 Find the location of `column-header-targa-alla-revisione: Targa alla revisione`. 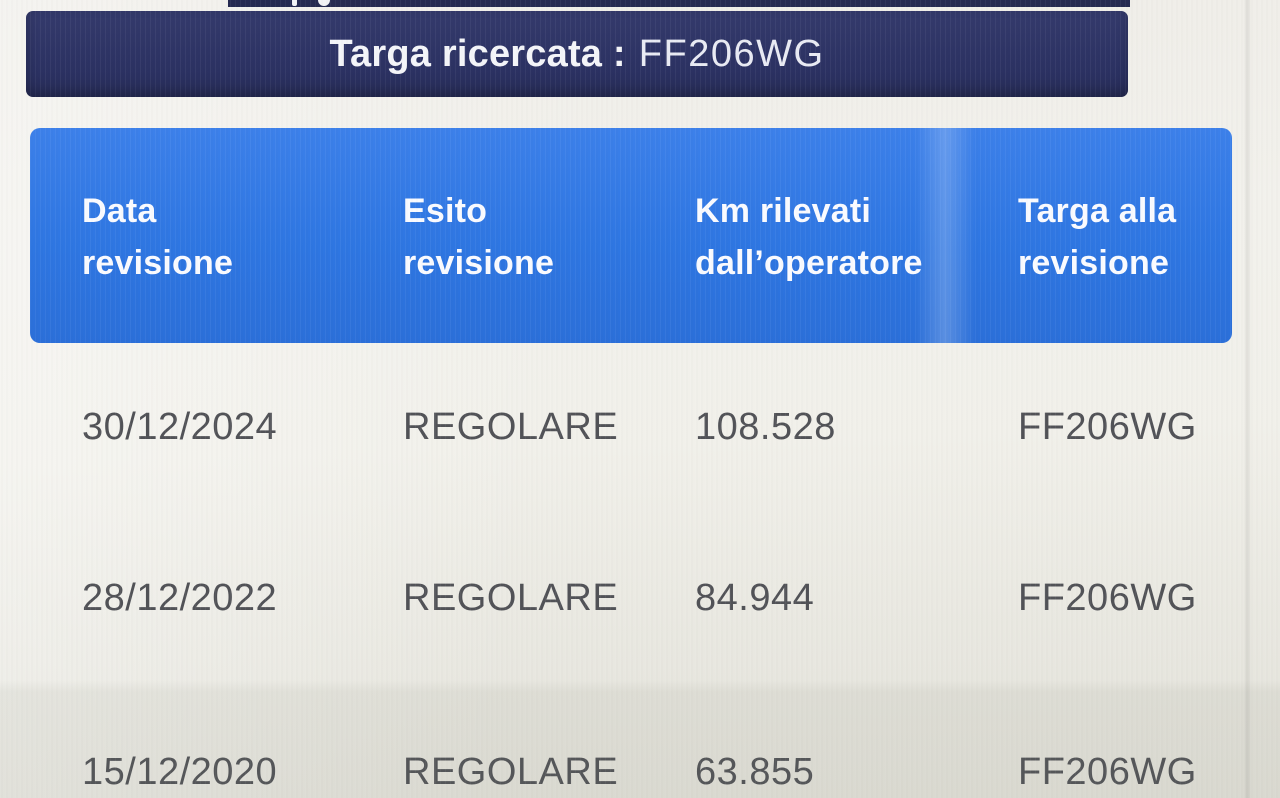

column-header-targa-alla-revisione: Targa alla revisione is located at coordinates (1125, 264).